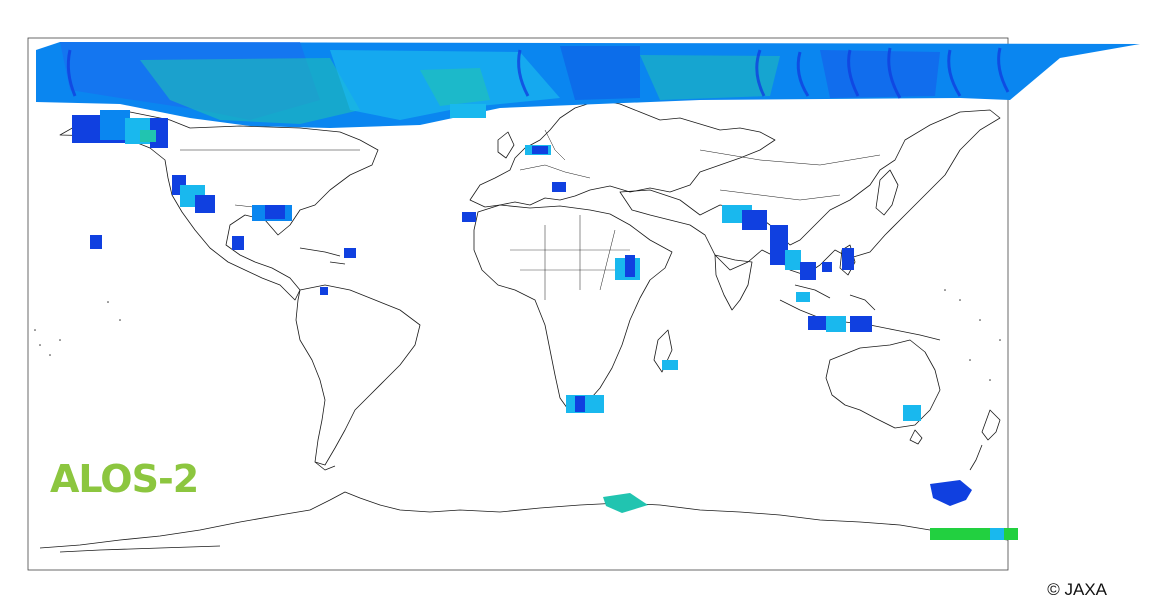  I want to click on asia-outline, so click(810, 192).